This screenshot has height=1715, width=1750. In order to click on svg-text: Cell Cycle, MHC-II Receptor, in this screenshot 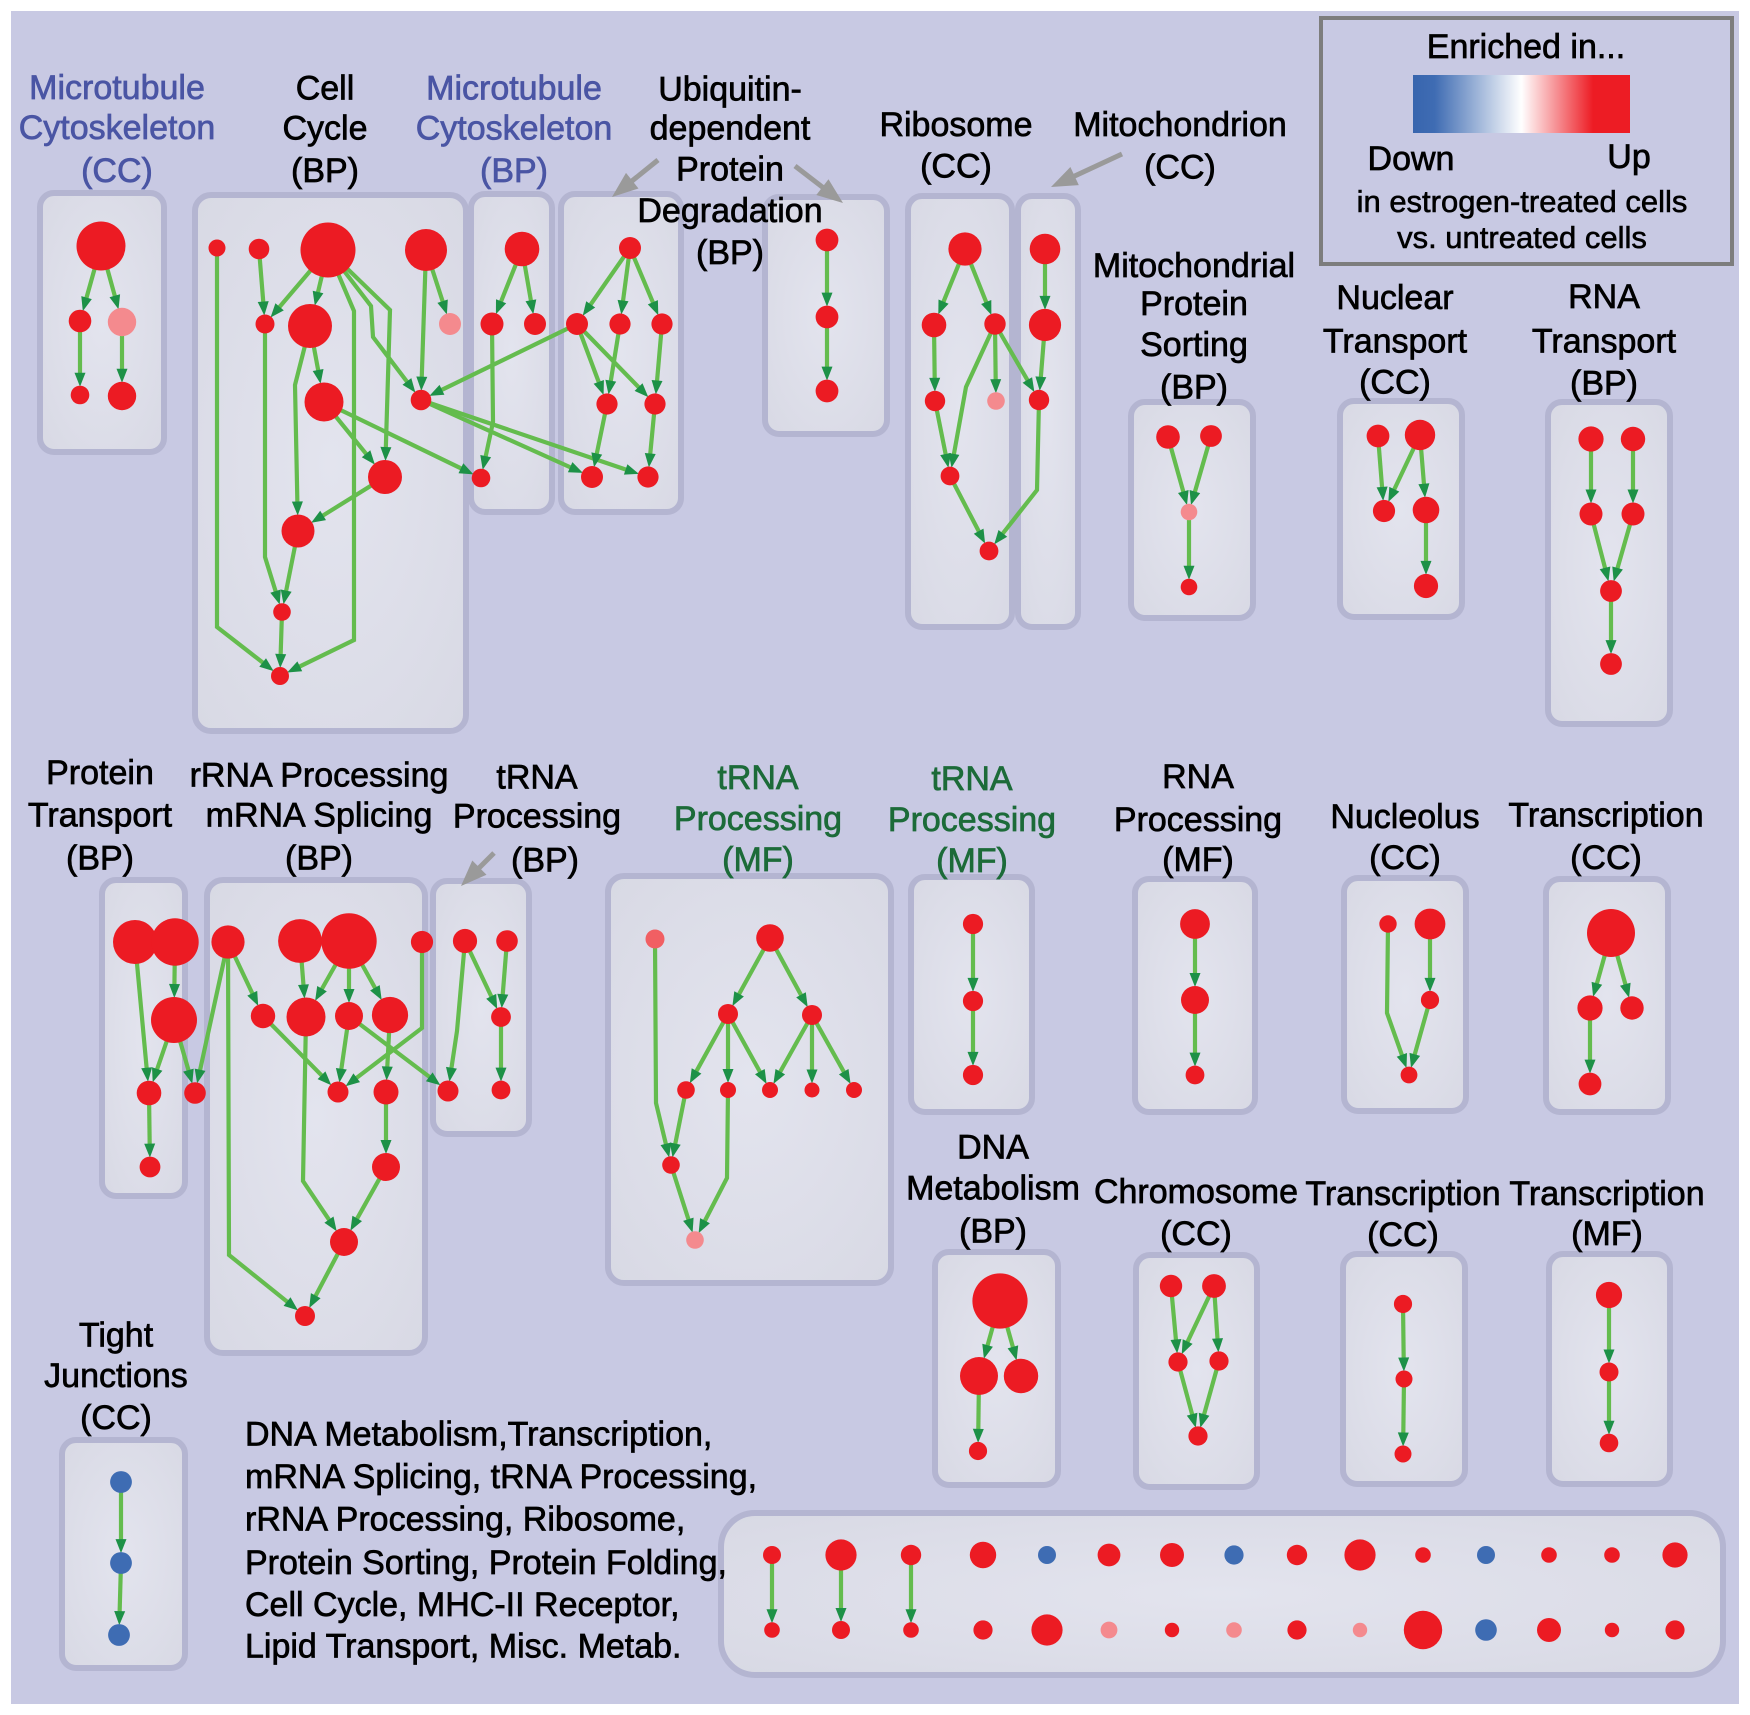, I will do `click(462, 1605)`.